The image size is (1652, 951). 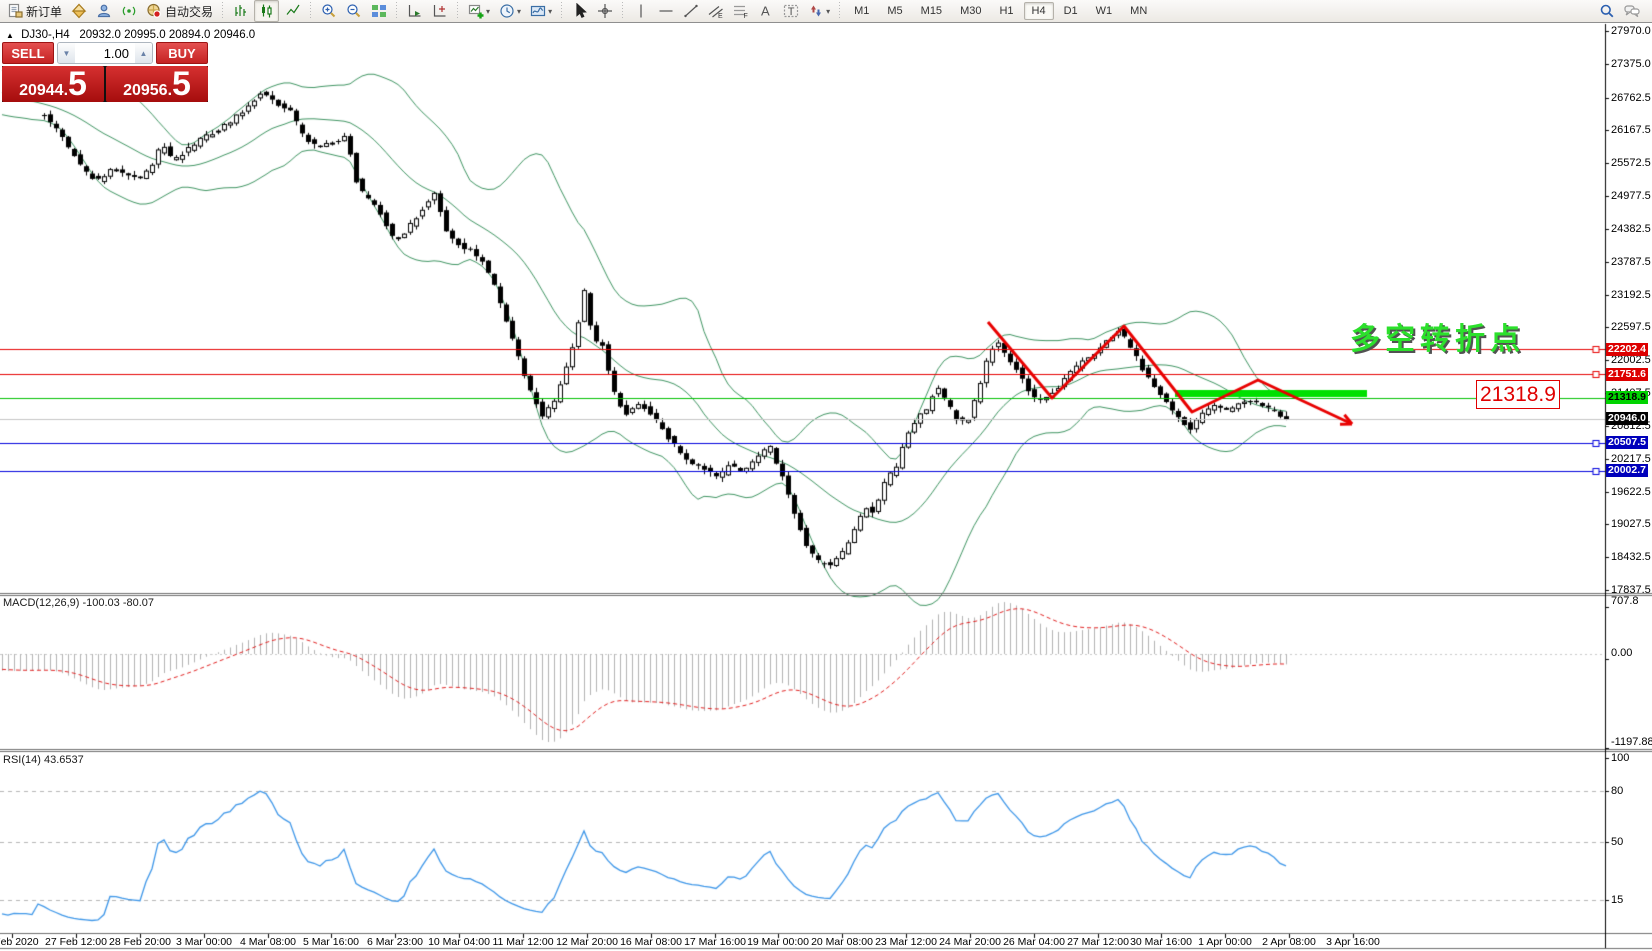 I want to click on text-button: A, so click(x=765, y=11).